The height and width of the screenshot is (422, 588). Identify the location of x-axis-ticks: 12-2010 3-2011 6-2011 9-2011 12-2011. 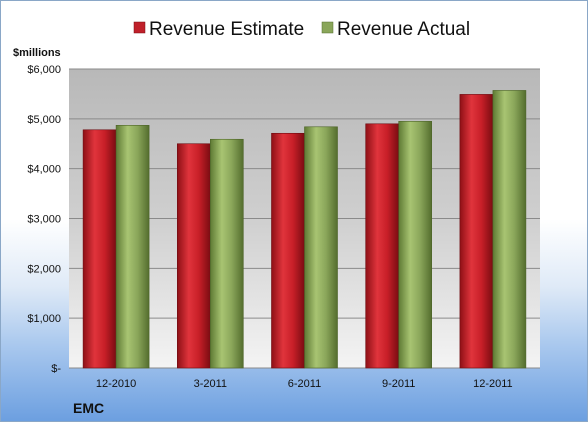
(304, 384).